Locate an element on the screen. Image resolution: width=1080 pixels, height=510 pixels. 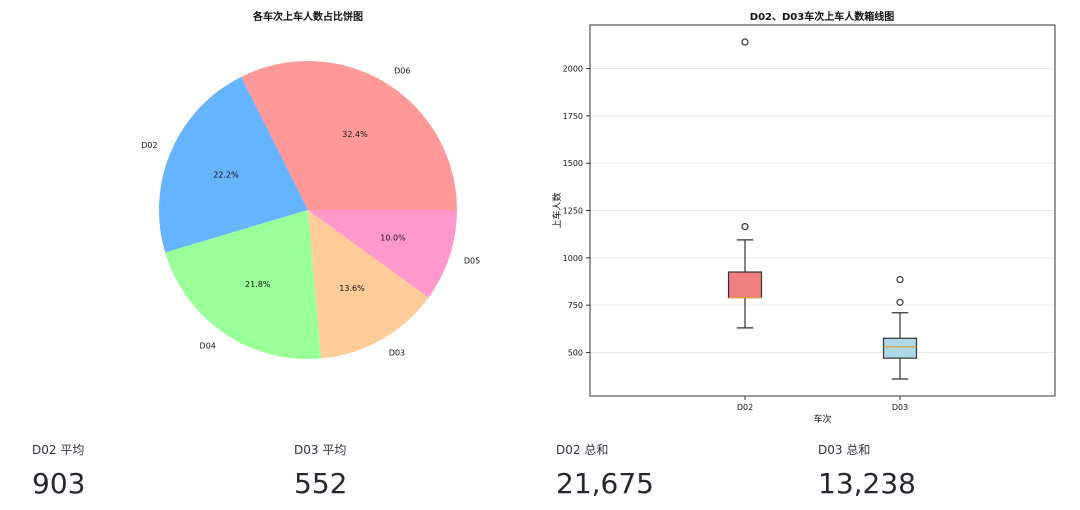
y-tick-label: 750 is located at coordinates (575, 305).